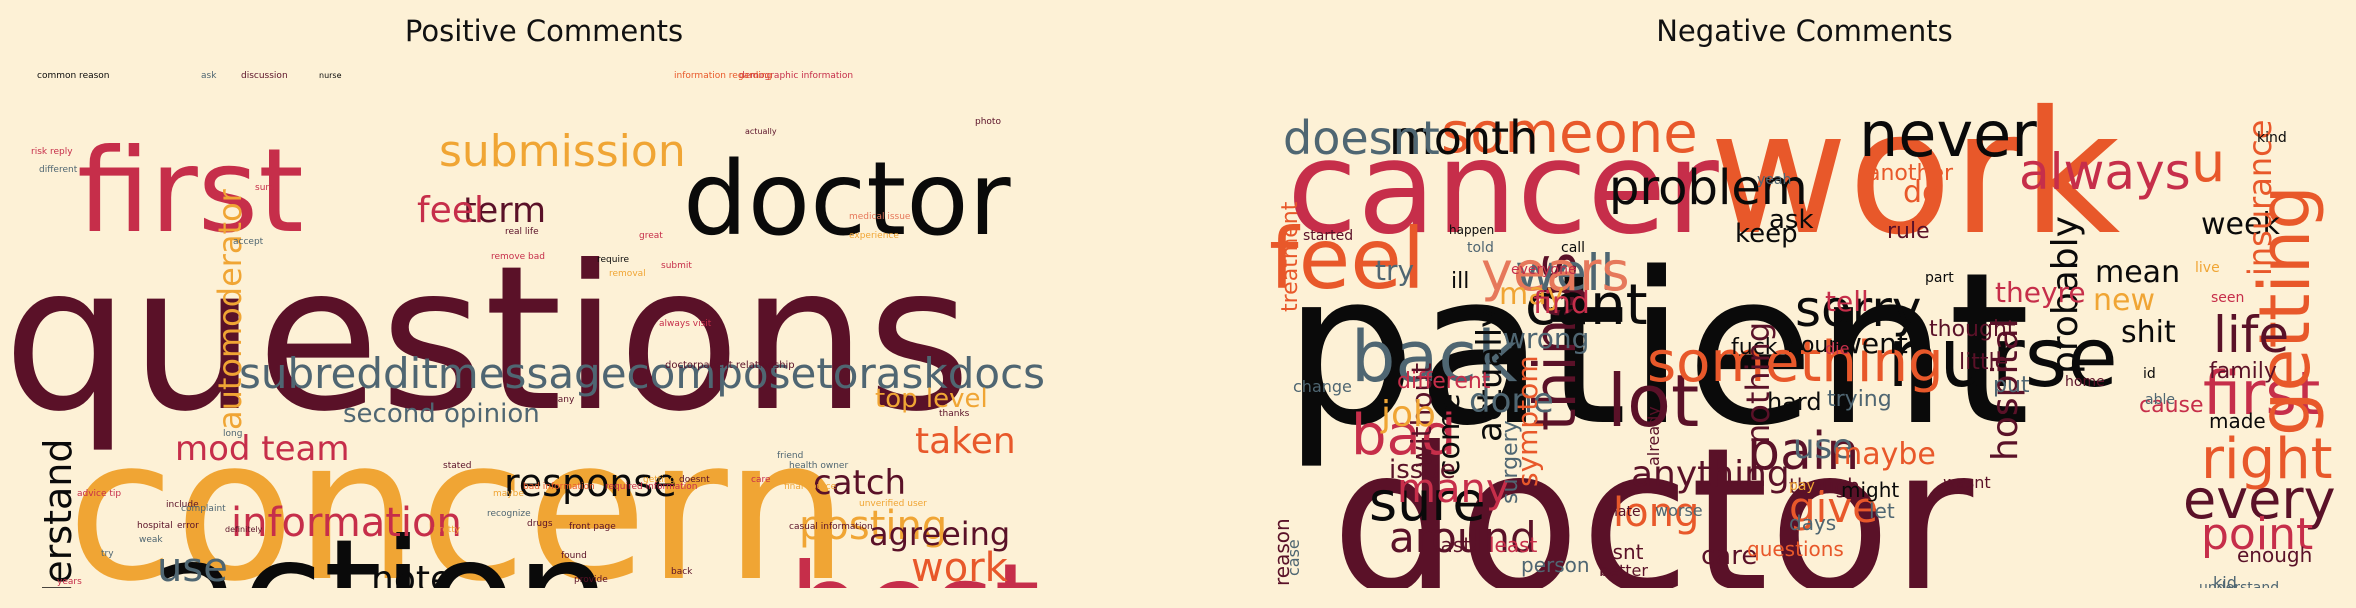  What do you see at coordinates (1561, 303) in the screenshot?
I see `word-find: find` at bounding box center [1561, 303].